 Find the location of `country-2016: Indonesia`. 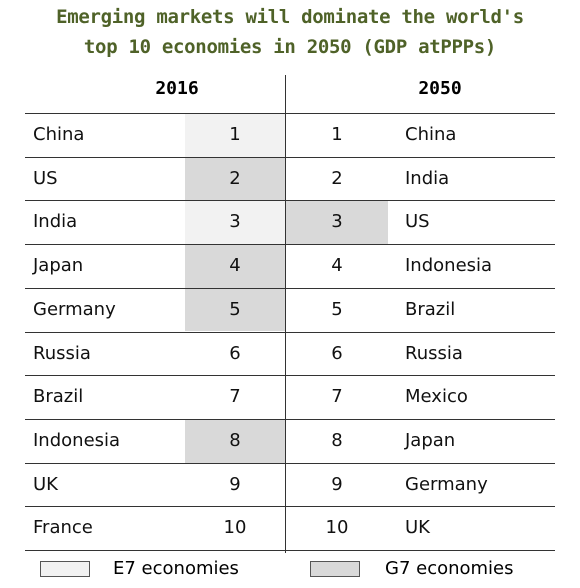

country-2016: Indonesia is located at coordinates (77, 440).